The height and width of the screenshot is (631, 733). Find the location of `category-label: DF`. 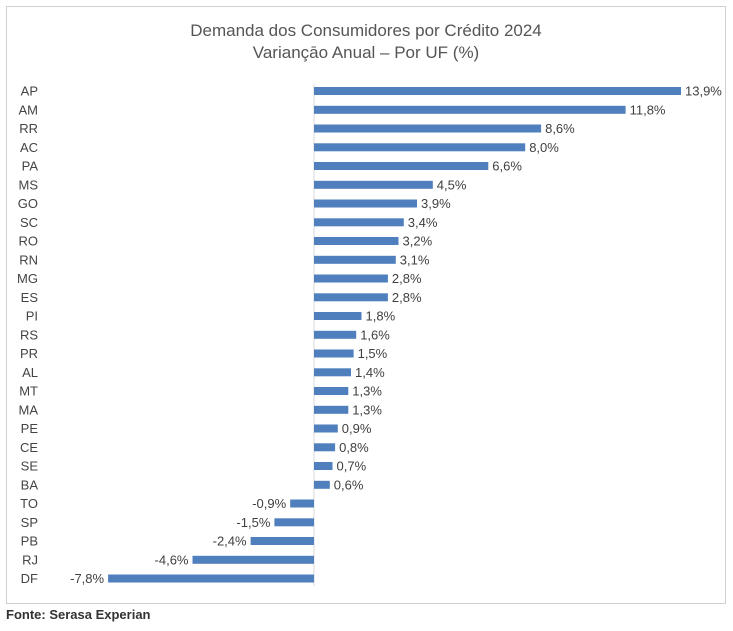

category-label: DF is located at coordinates (29, 578).